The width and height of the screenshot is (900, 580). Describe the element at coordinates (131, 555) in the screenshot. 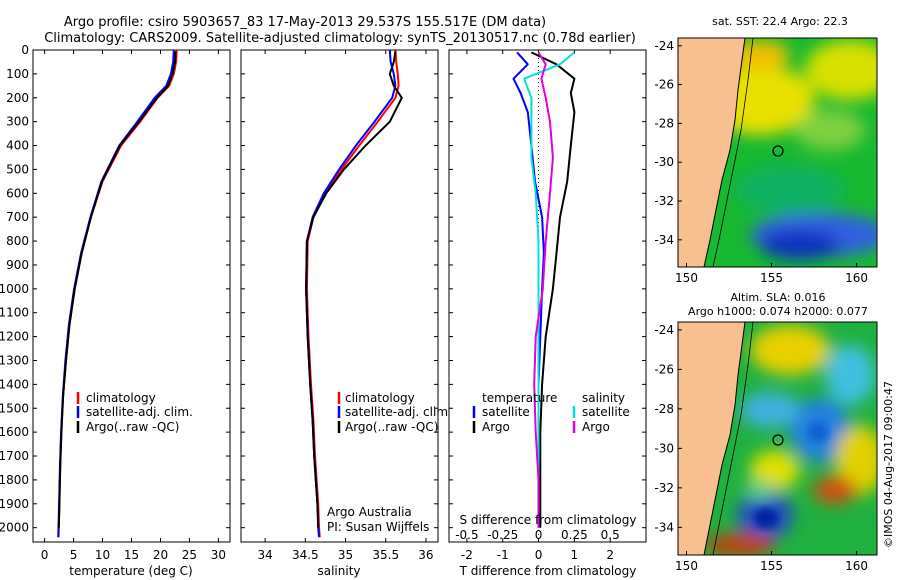

I see `temperature-tick-label: 15` at that location.